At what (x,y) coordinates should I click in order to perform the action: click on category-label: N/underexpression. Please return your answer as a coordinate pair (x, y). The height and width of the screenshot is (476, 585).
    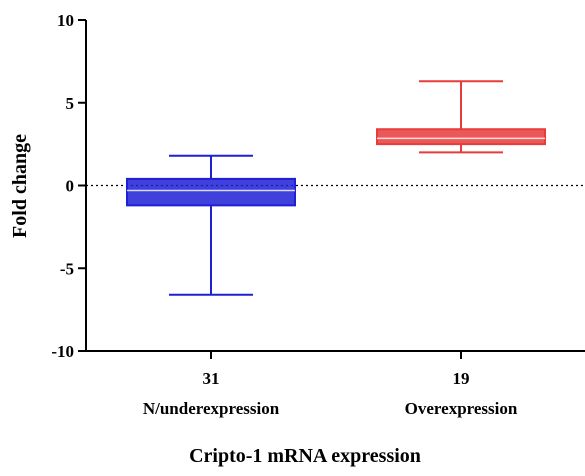
    Looking at the image, I should click on (211, 408).